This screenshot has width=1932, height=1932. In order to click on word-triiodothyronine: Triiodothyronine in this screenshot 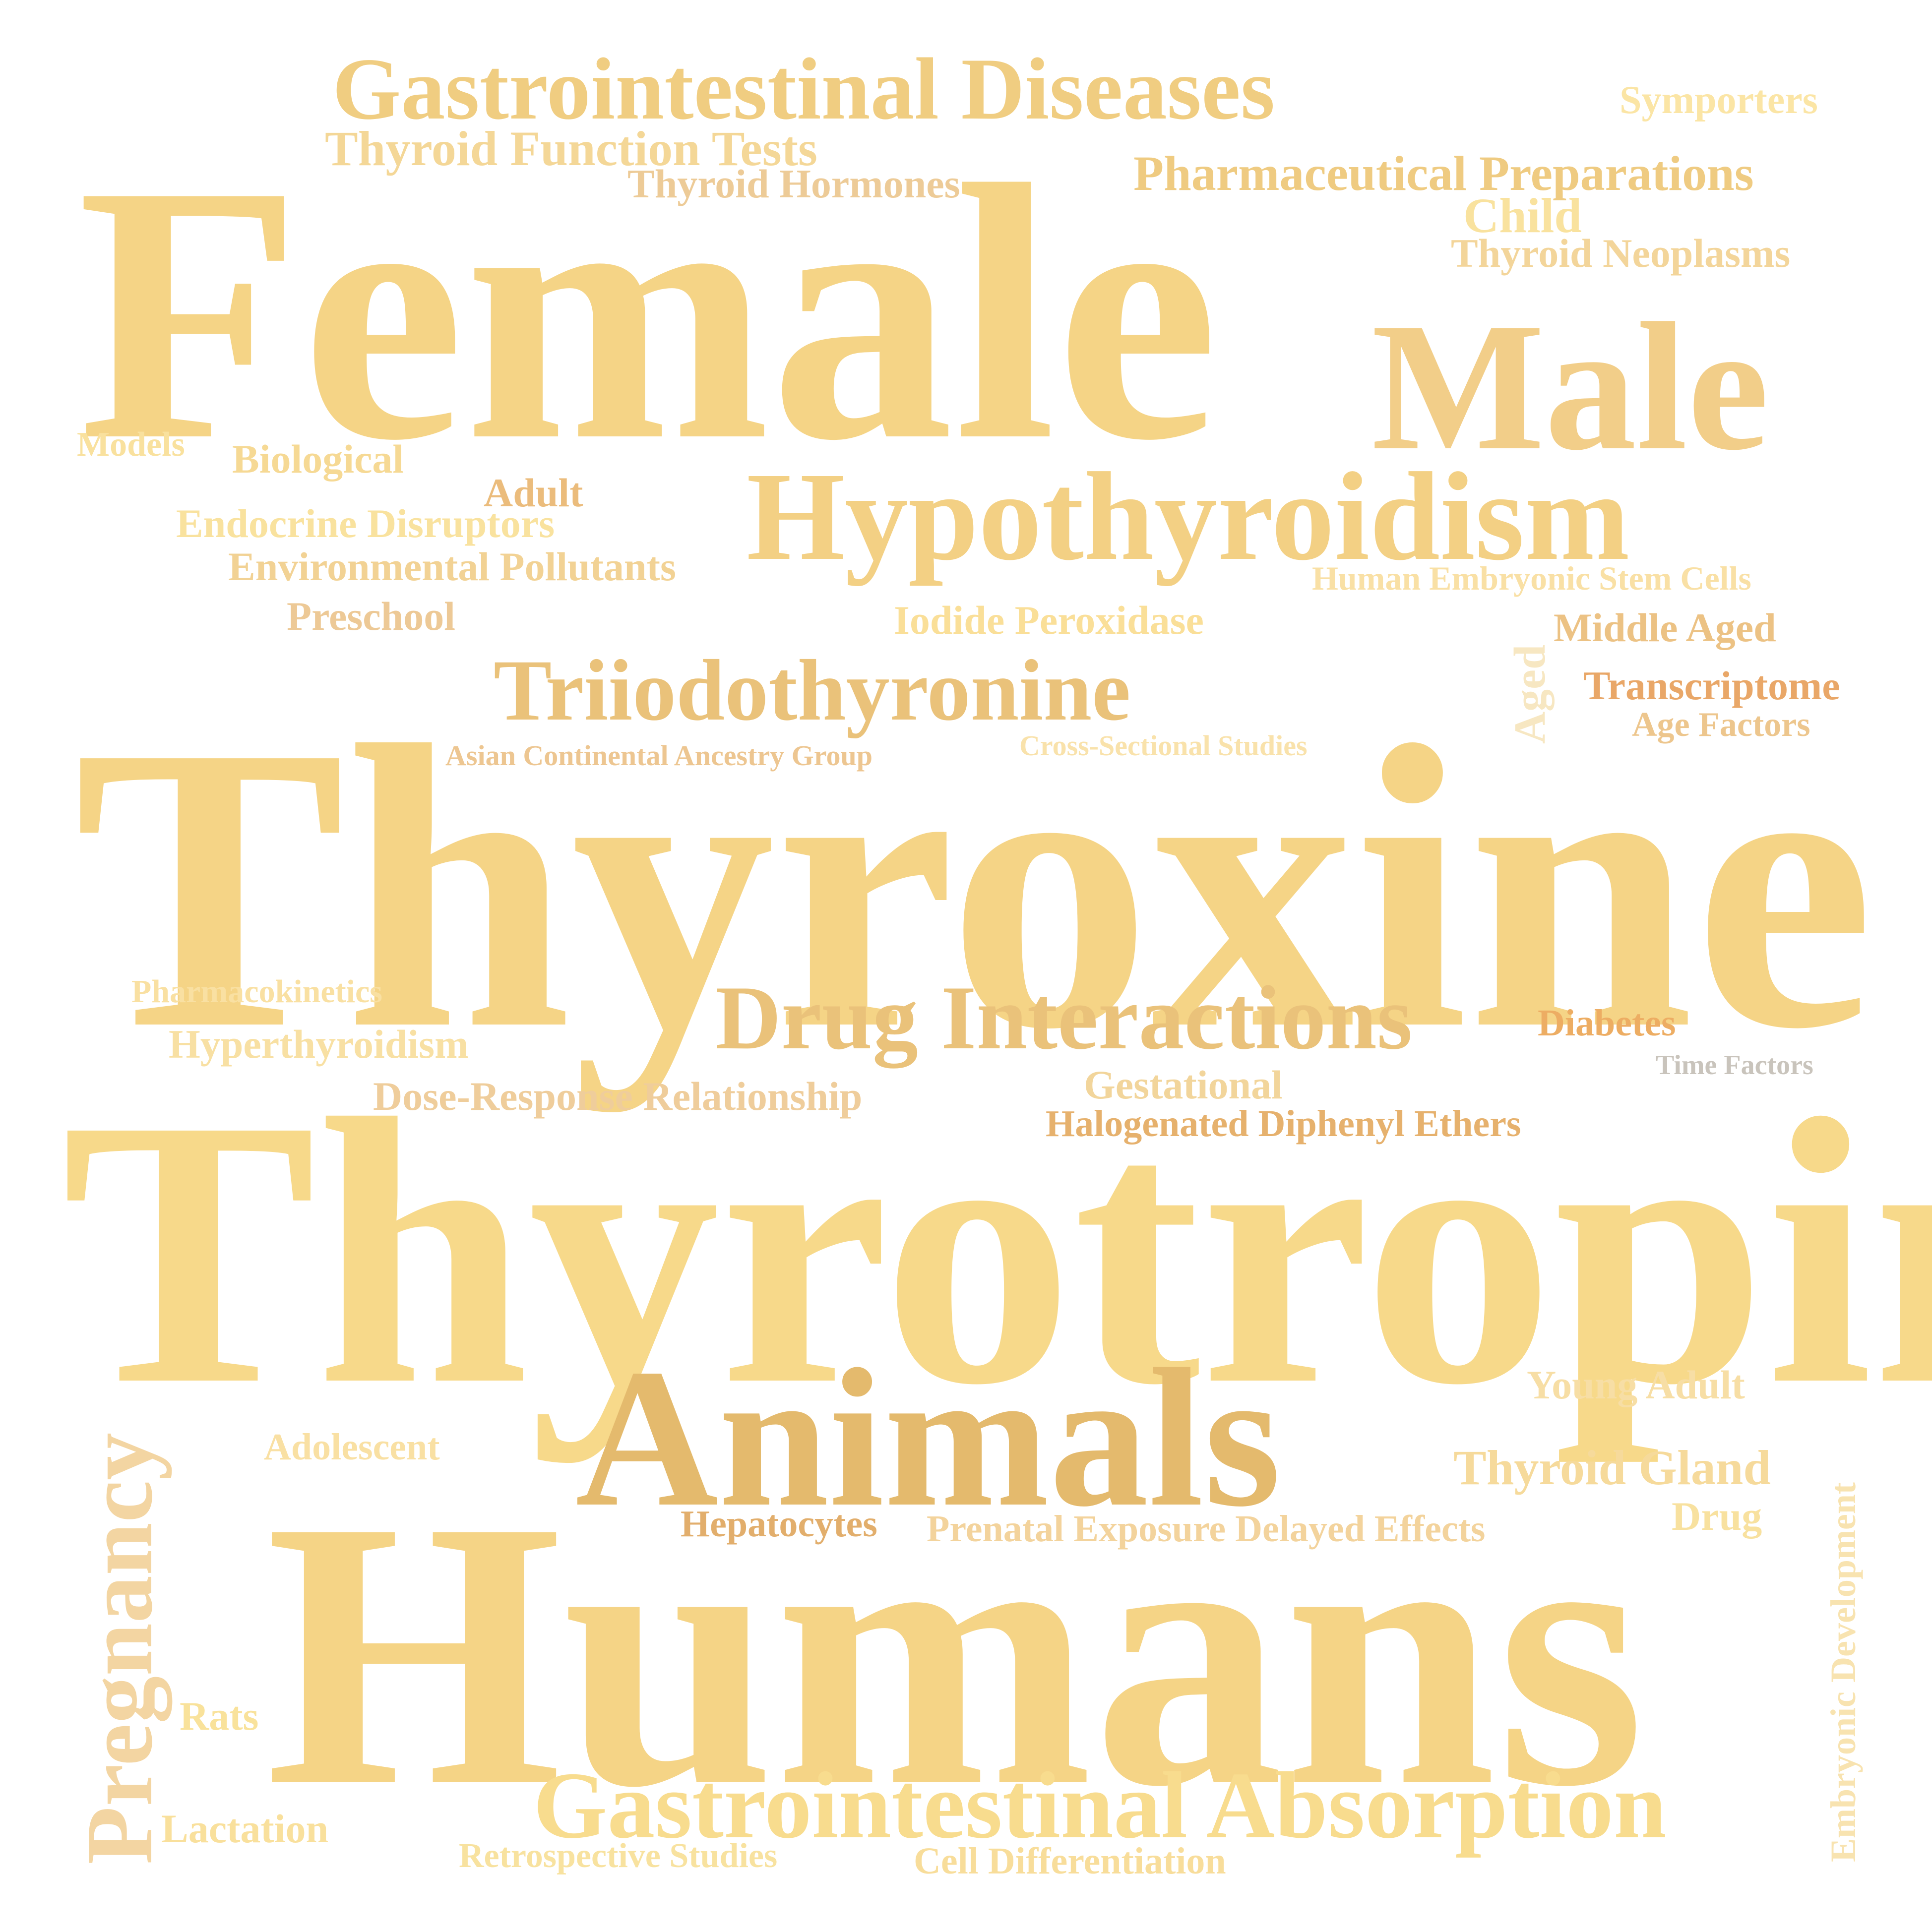, I will do `click(812, 690)`.